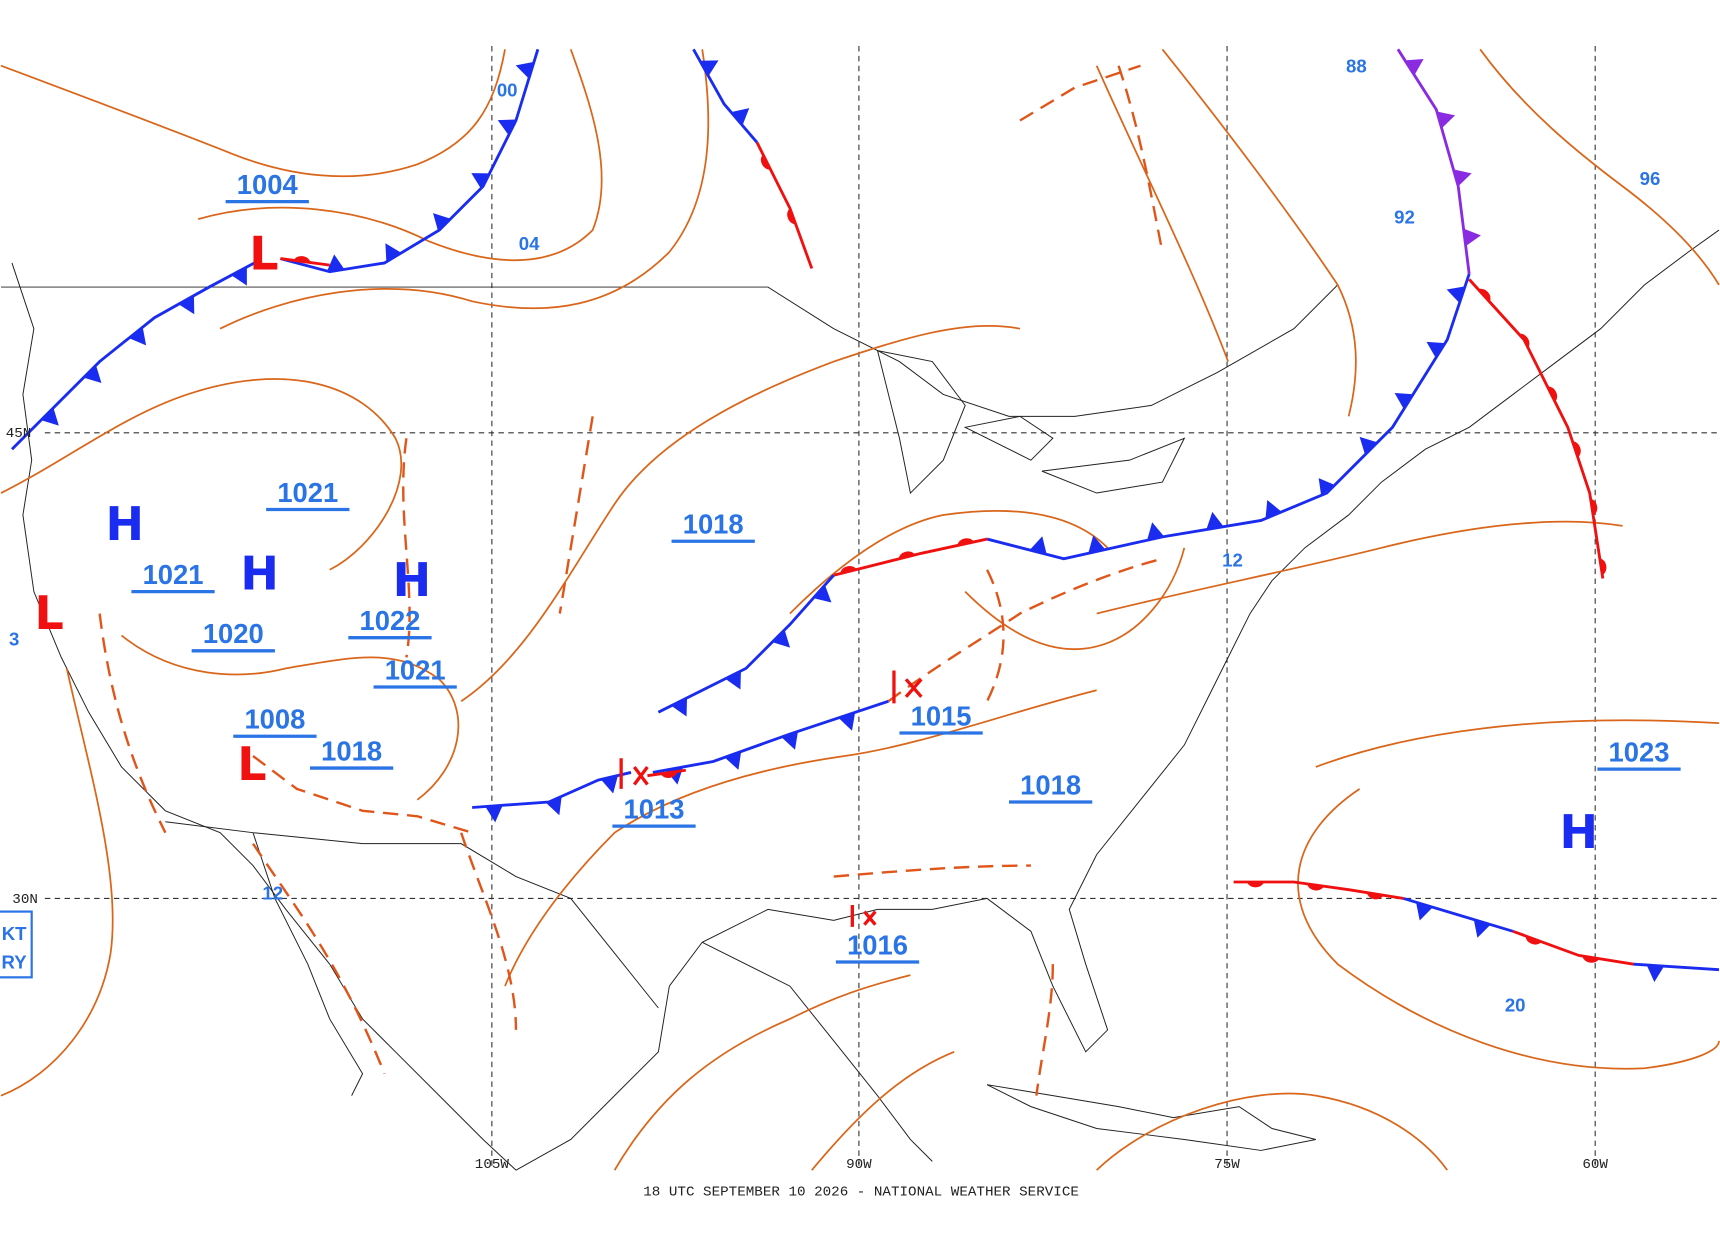  I want to click on isobar-label: 96, so click(1650, 178).